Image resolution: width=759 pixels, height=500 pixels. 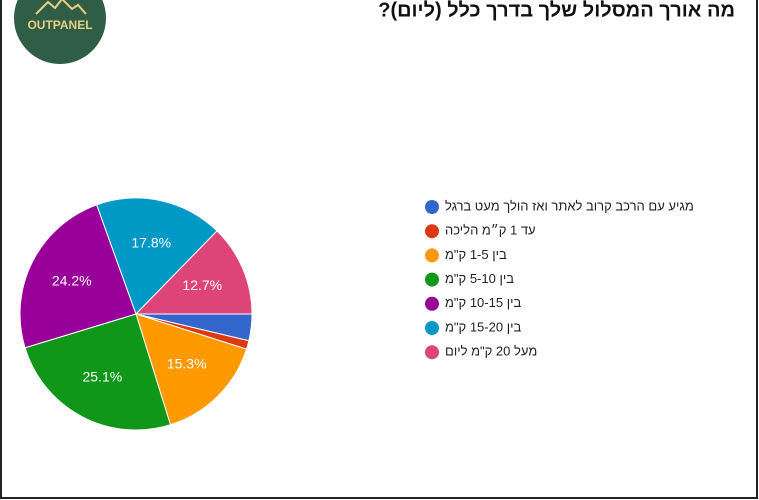 I want to click on legend-label: מגיע עם הרכב קרוב לאתר ואז הולך מעט ברגל, so click(x=569, y=205).